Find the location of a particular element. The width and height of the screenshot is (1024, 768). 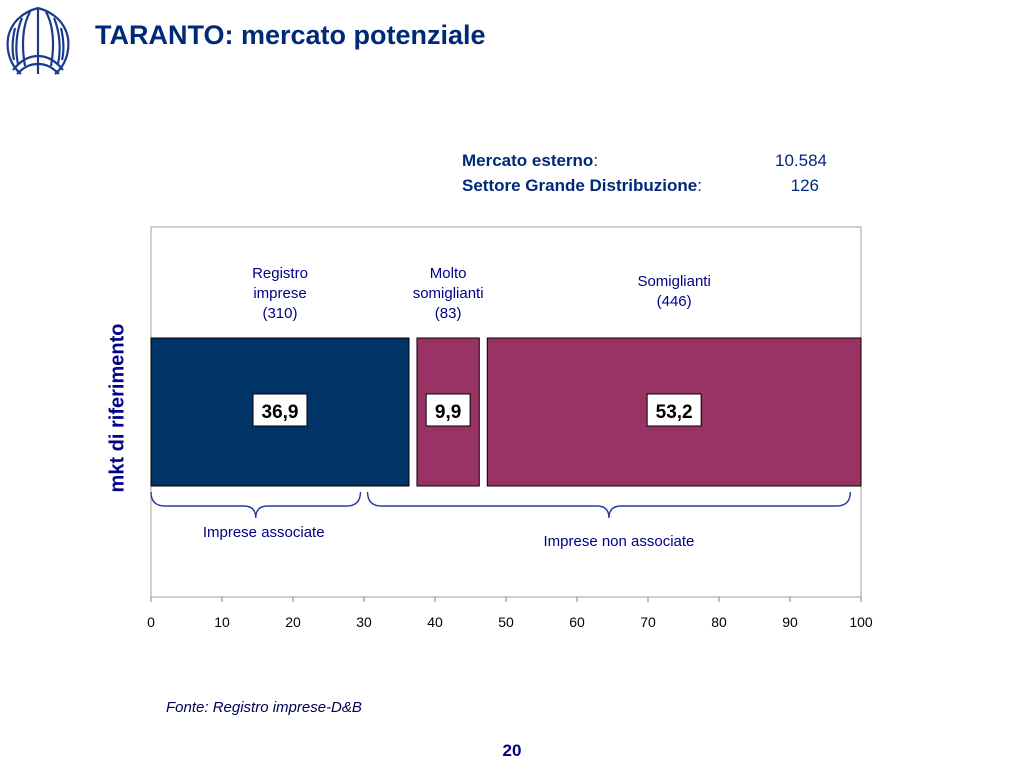

summary-row-external-market: Mercato esterno: 10.584 is located at coordinates (644, 162).